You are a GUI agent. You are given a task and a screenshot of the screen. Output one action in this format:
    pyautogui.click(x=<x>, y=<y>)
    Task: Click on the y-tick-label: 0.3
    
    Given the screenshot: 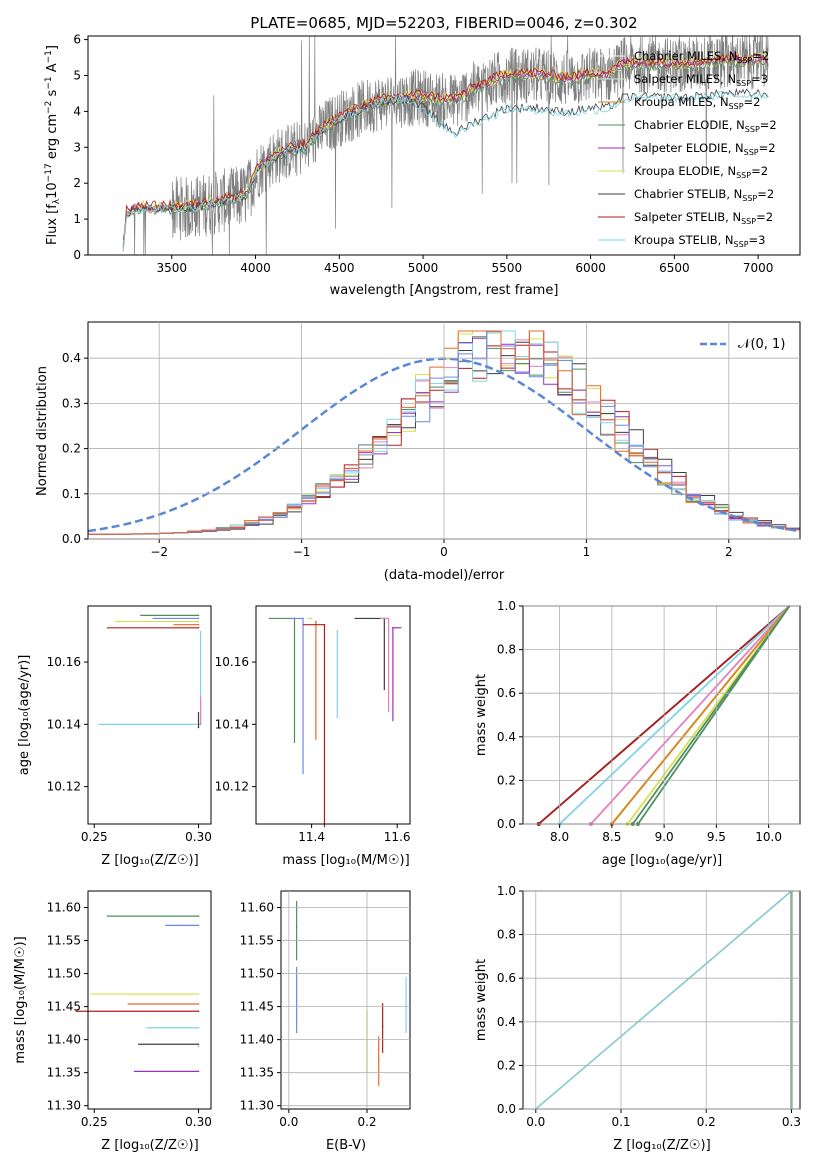 What is the action you would take?
    pyautogui.click(x=71, y=403)
    